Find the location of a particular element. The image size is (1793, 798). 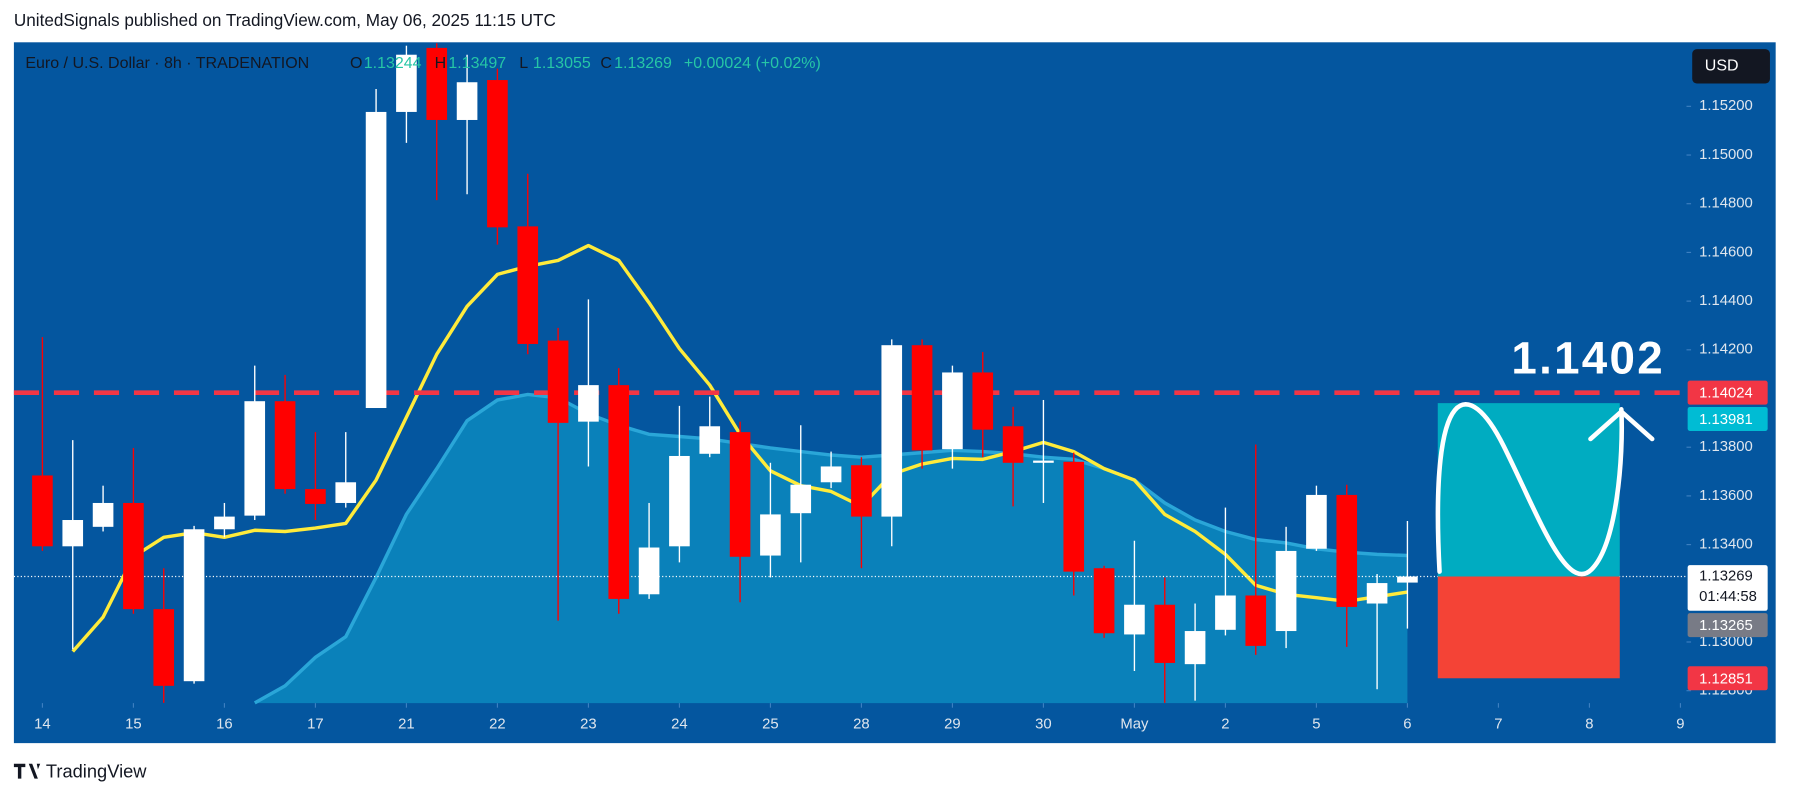

price-tag-label: 1.13265 is located at coordinates (1726, 626).